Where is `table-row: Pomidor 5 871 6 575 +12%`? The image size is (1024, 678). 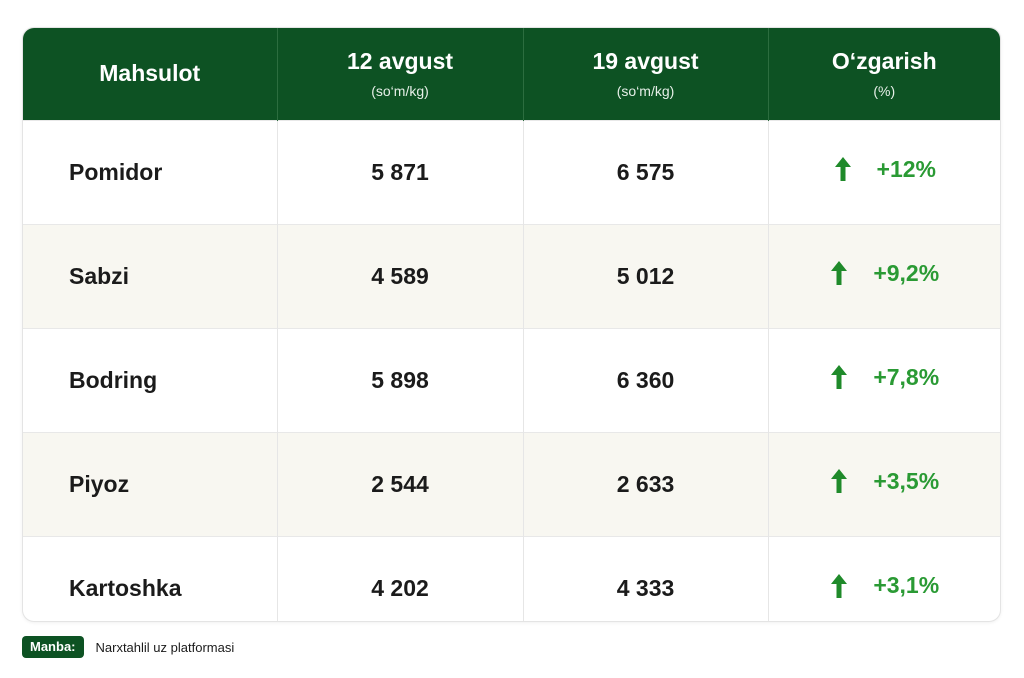 table-row: Pomidor 5 871 6 575 +12% is located at coordinates (511, 171).